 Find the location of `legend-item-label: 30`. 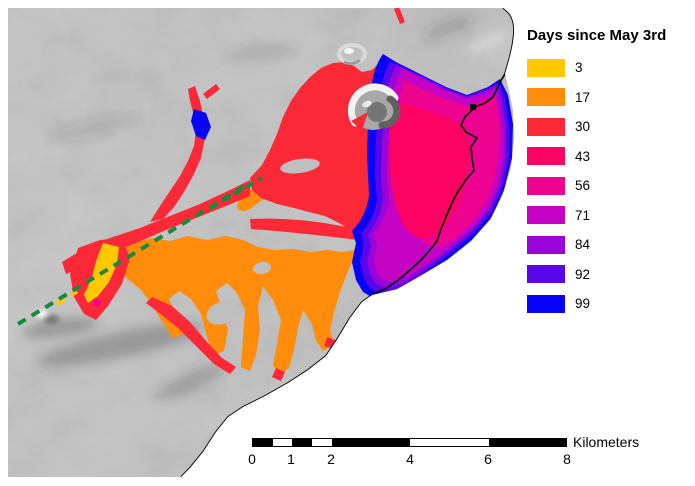

legend-item-label: 30 is located at coordinates (583, 127).